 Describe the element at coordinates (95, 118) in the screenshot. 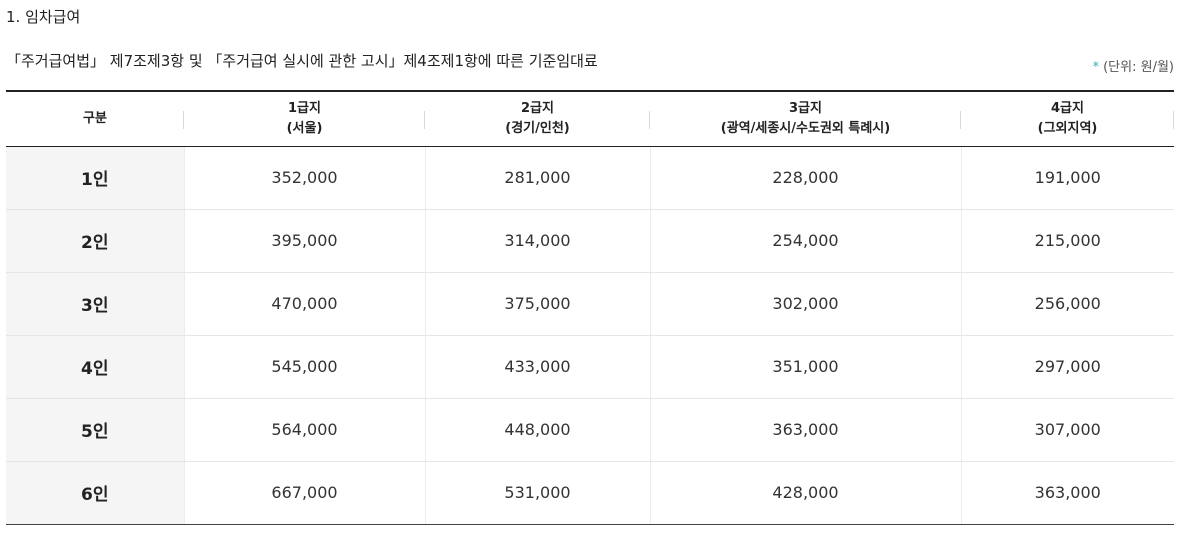

I see `header-label: 구분` at that location.